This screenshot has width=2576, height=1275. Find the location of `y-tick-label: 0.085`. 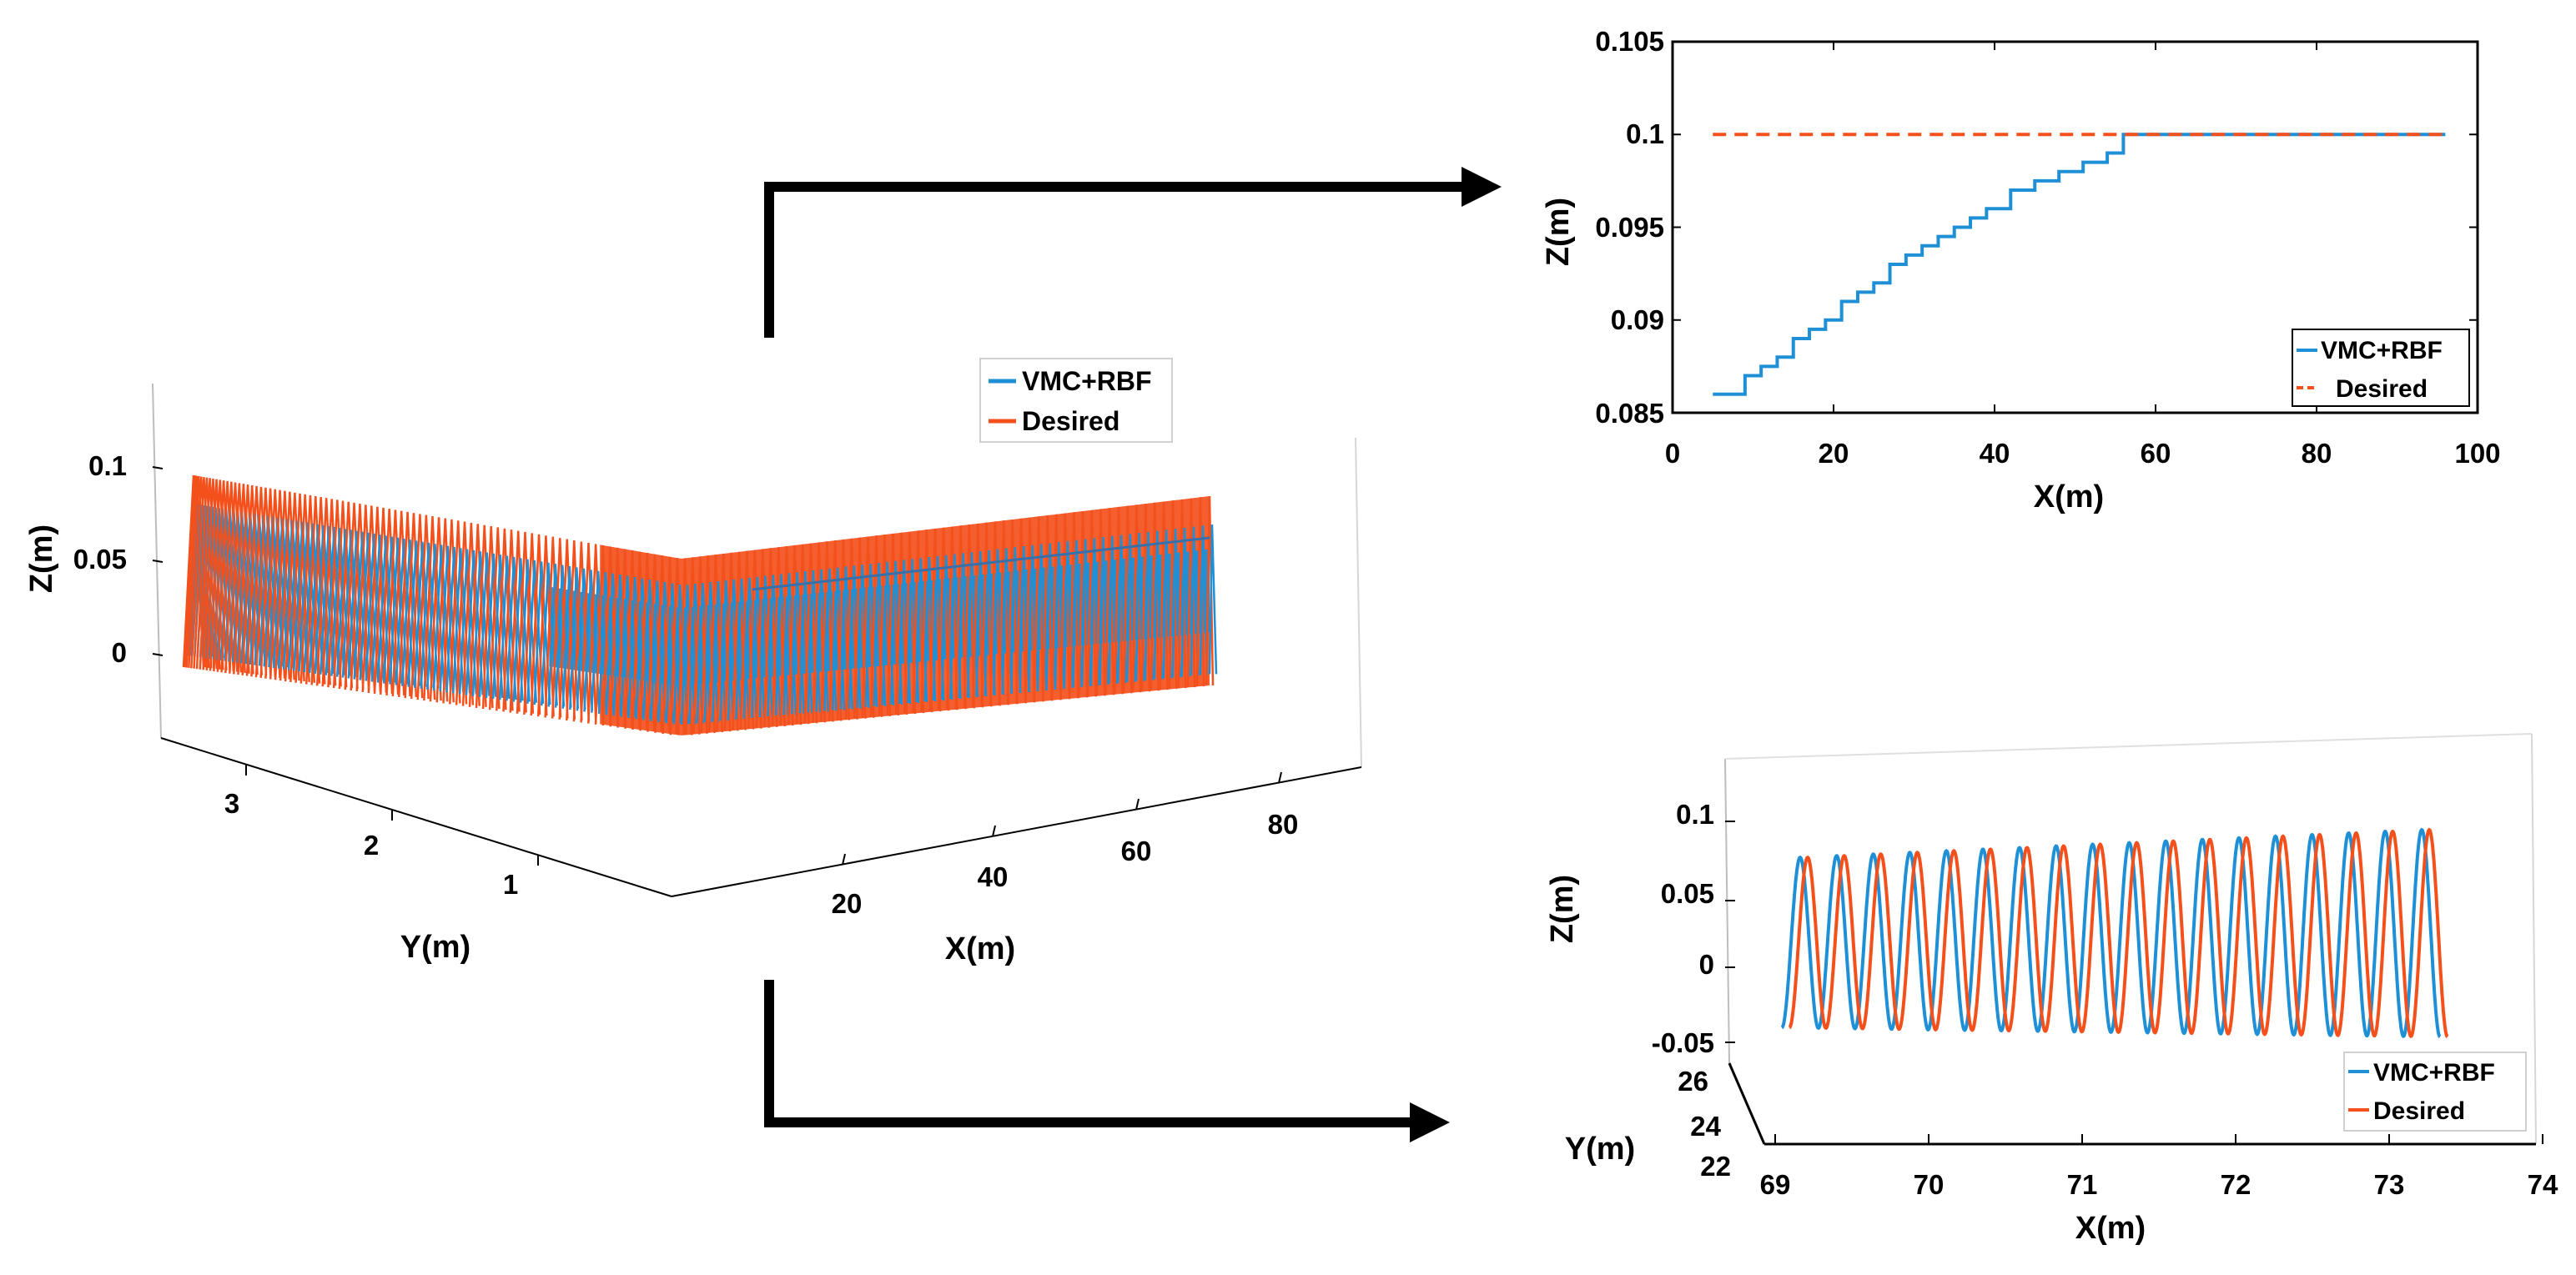

y-tick-label: 0.085 is located at coordinates (1629, 413).